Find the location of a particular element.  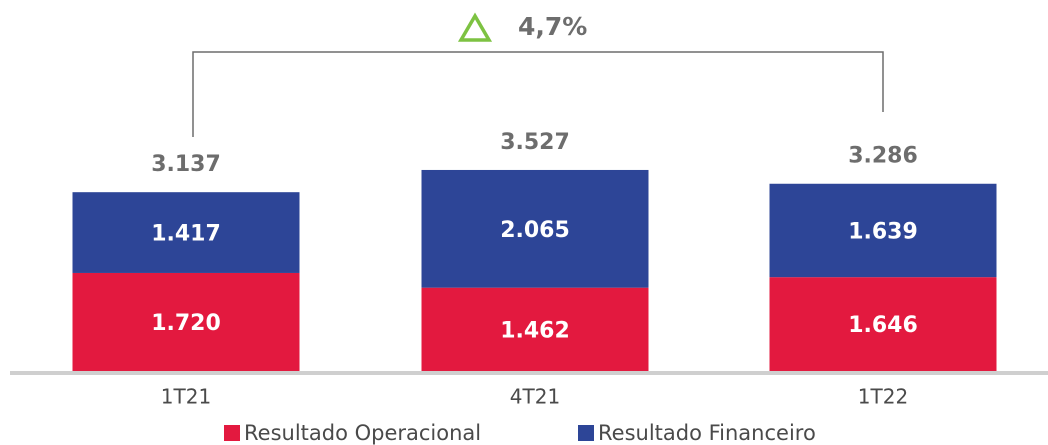

x-tick-label: 1T22 is located at coordinates (883, 397).